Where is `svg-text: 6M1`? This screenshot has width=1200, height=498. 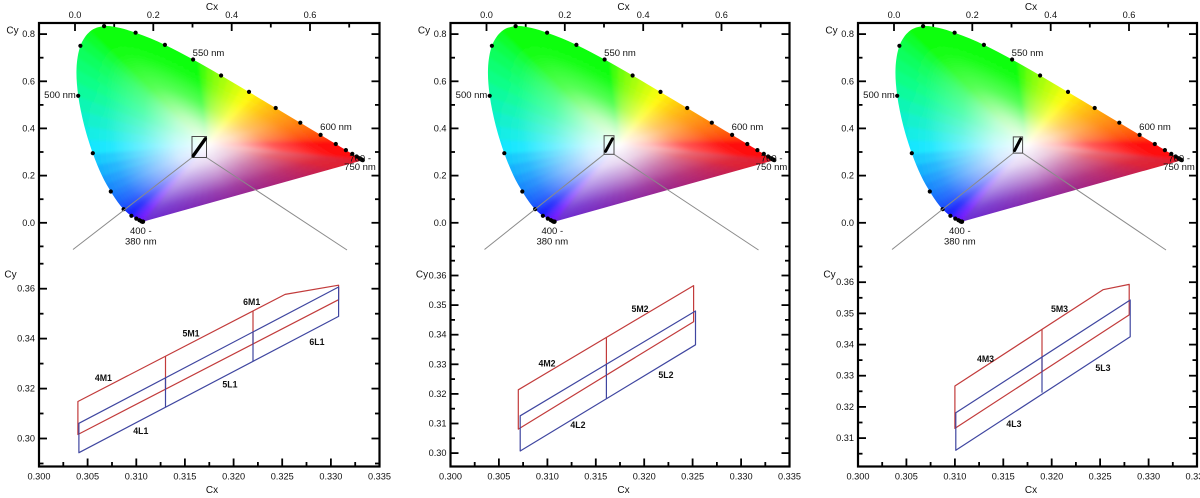 svg-text: 6M1 is located at coordinates (251, 302).